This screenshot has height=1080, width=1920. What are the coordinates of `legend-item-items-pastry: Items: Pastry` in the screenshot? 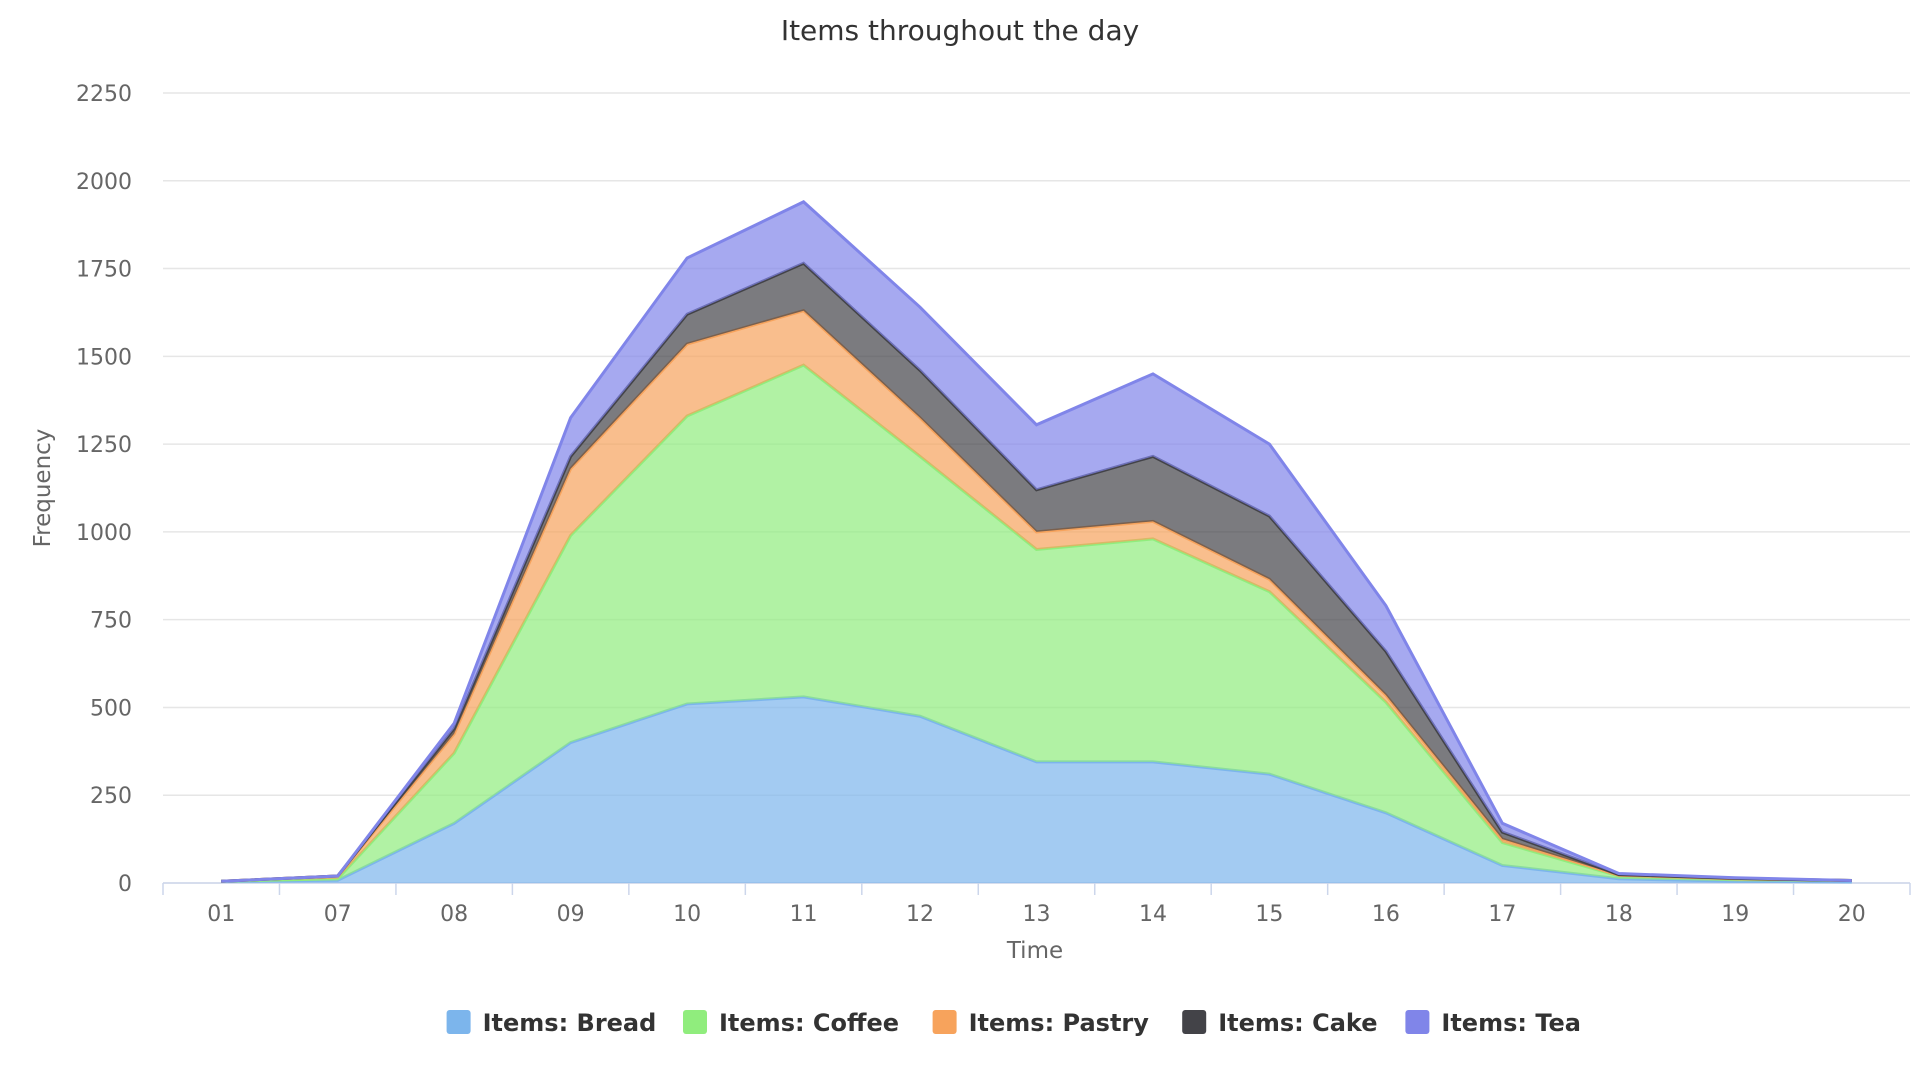 It's located at (1041, 1023).